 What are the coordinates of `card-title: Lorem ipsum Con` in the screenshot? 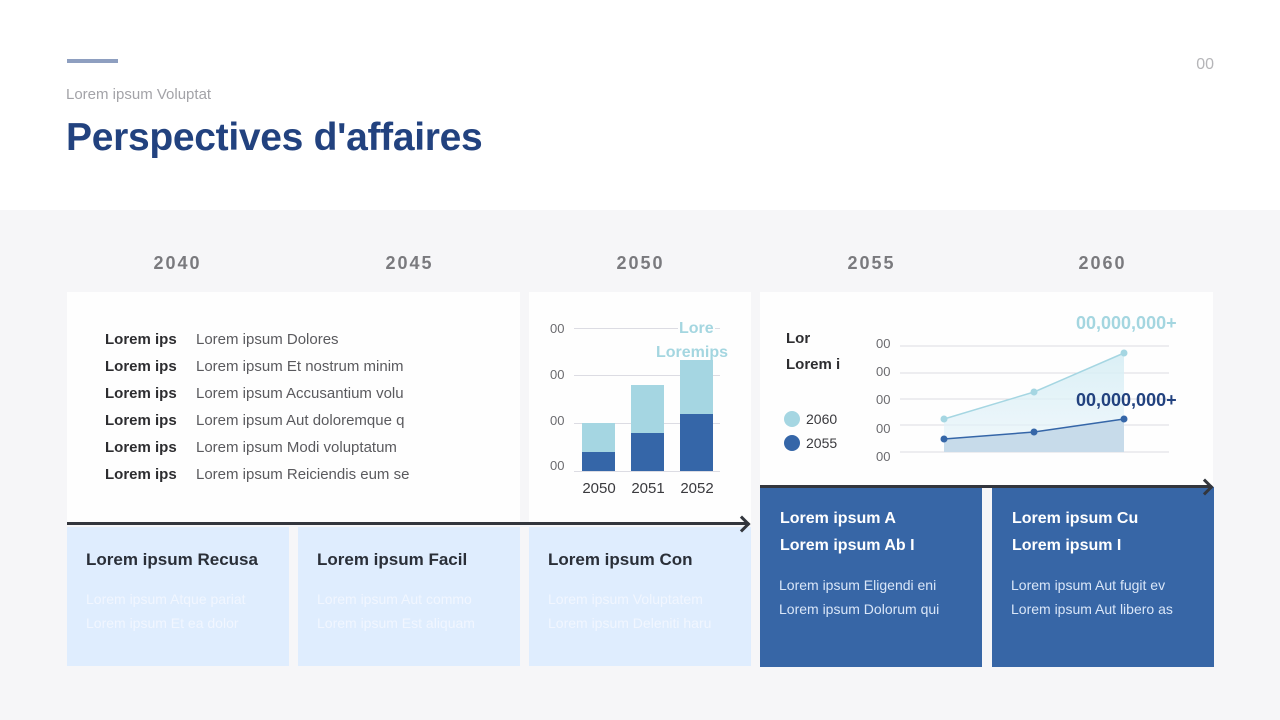 It's located at (620, 559).